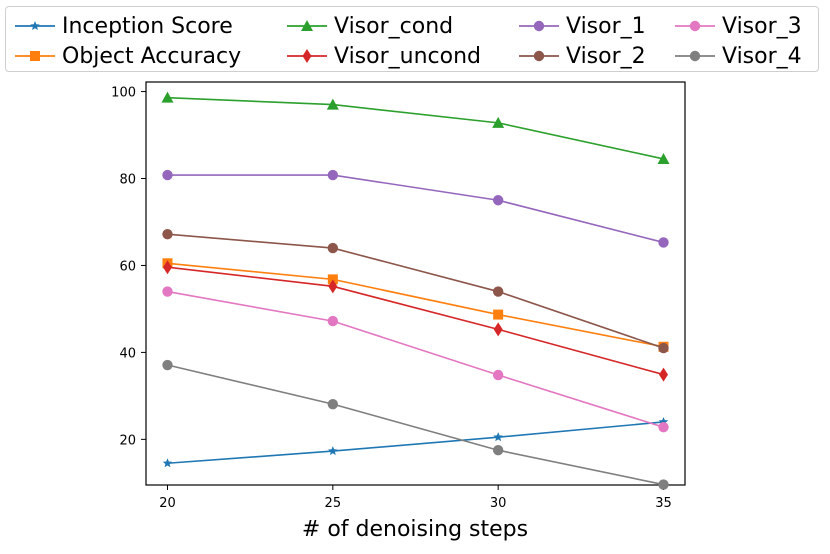 This screenshot has height=554, width=830. What do you see at coordinates (762, 26) in the screenshot?
I see `legend-label: Visor_3` at bounding box center [762, 26].